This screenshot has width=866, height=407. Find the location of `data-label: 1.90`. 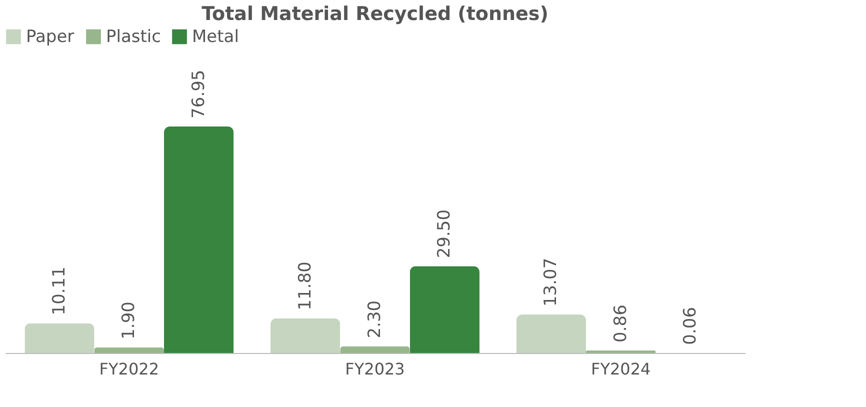

data-label: 1.90 is located at coordinates (129, 321).